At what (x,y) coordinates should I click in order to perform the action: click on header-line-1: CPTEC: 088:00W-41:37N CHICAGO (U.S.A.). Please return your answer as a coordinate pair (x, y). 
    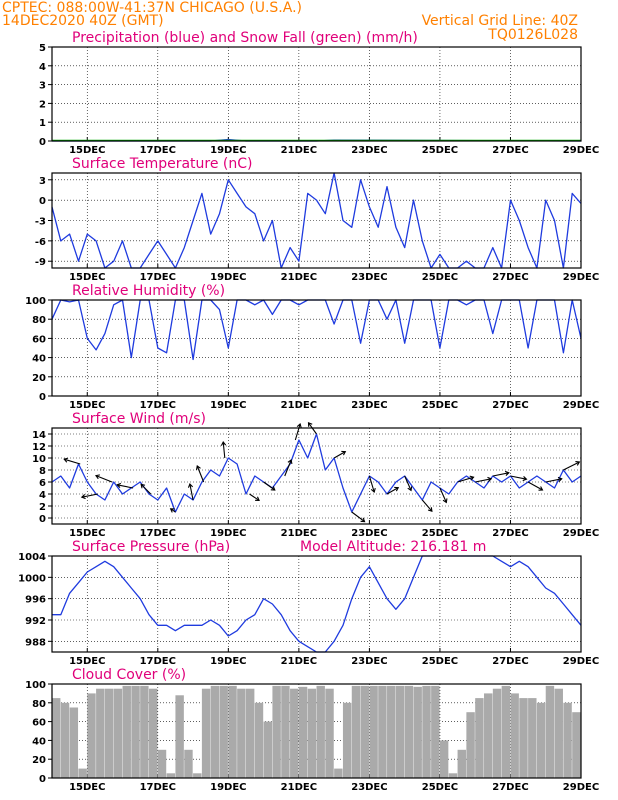
    Looking at the image, I should click on (152, 8).